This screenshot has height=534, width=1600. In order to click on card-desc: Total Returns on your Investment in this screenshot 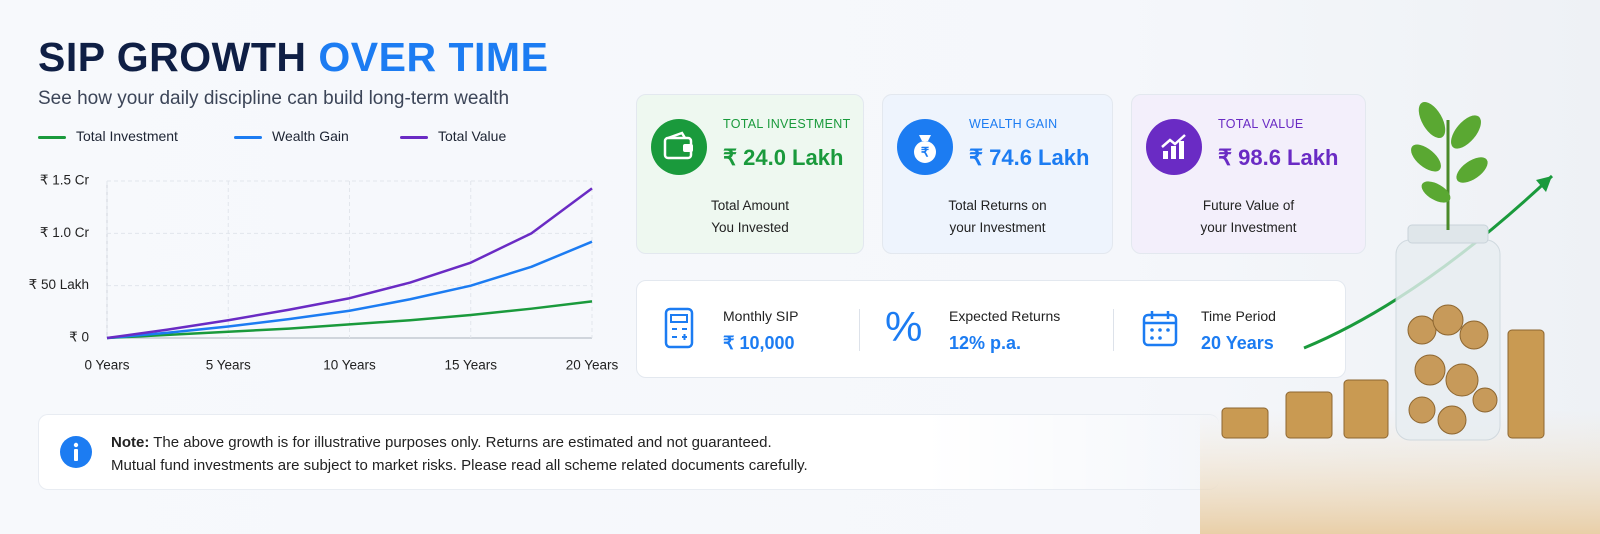, I will do `click(997, 217)`.